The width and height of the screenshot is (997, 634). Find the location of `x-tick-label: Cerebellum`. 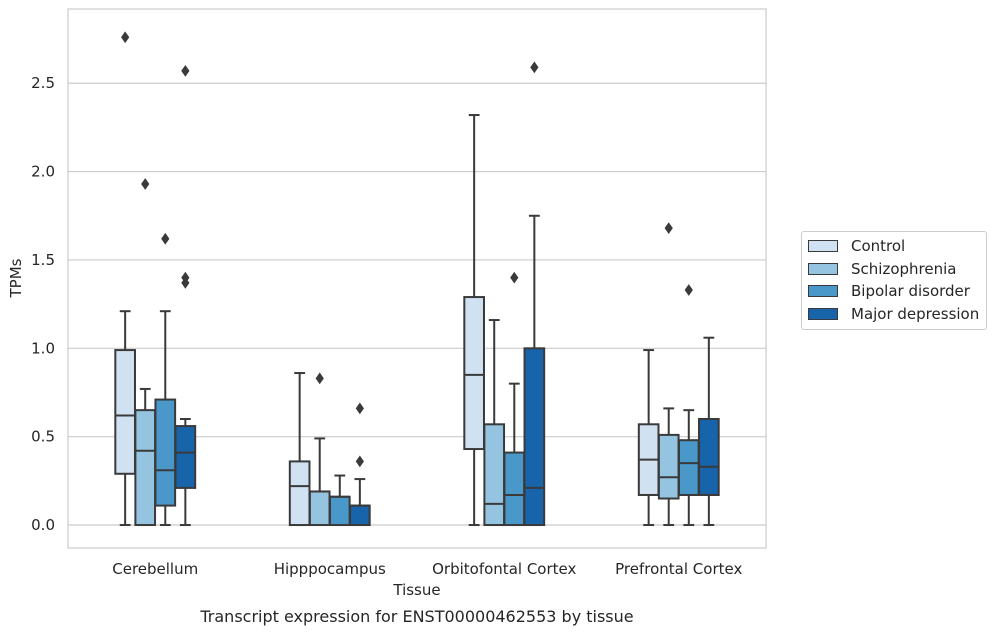

x-tick-label: Cerebellum is located at coordinates (155, 569).